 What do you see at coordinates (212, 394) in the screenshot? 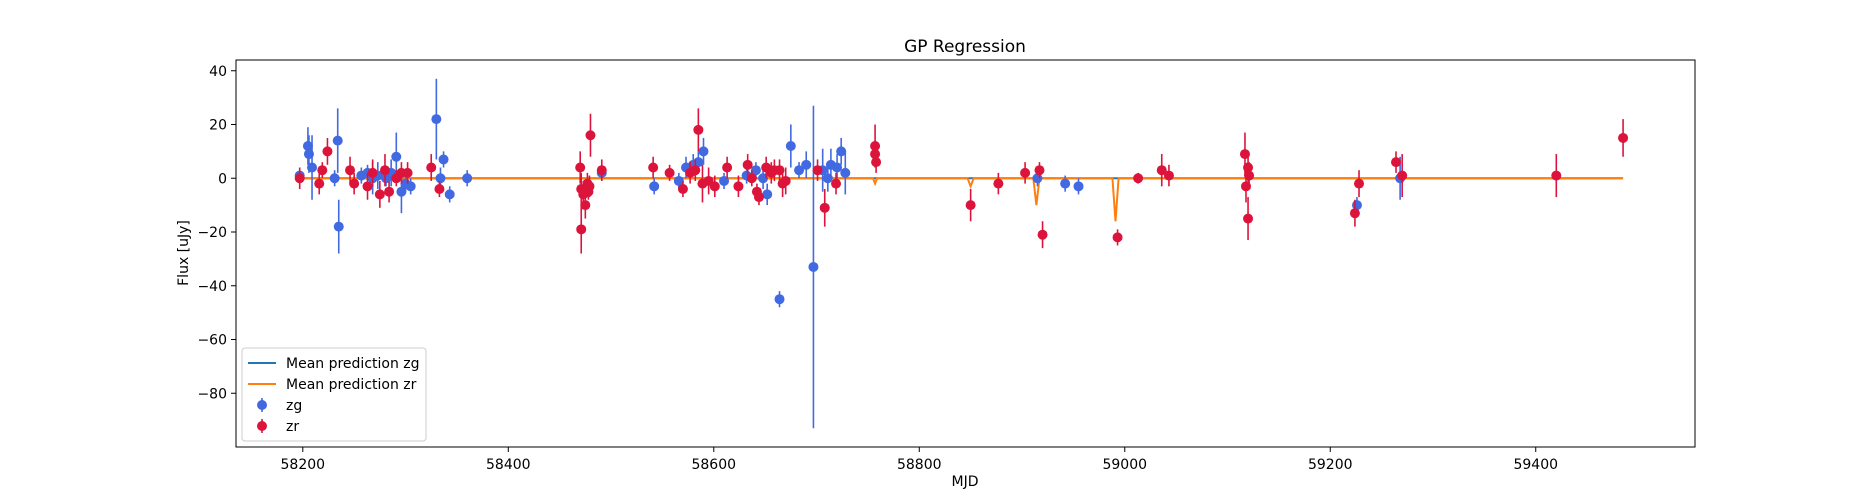
I see `y-tick-label: −80` at bounding box center [212, 394].